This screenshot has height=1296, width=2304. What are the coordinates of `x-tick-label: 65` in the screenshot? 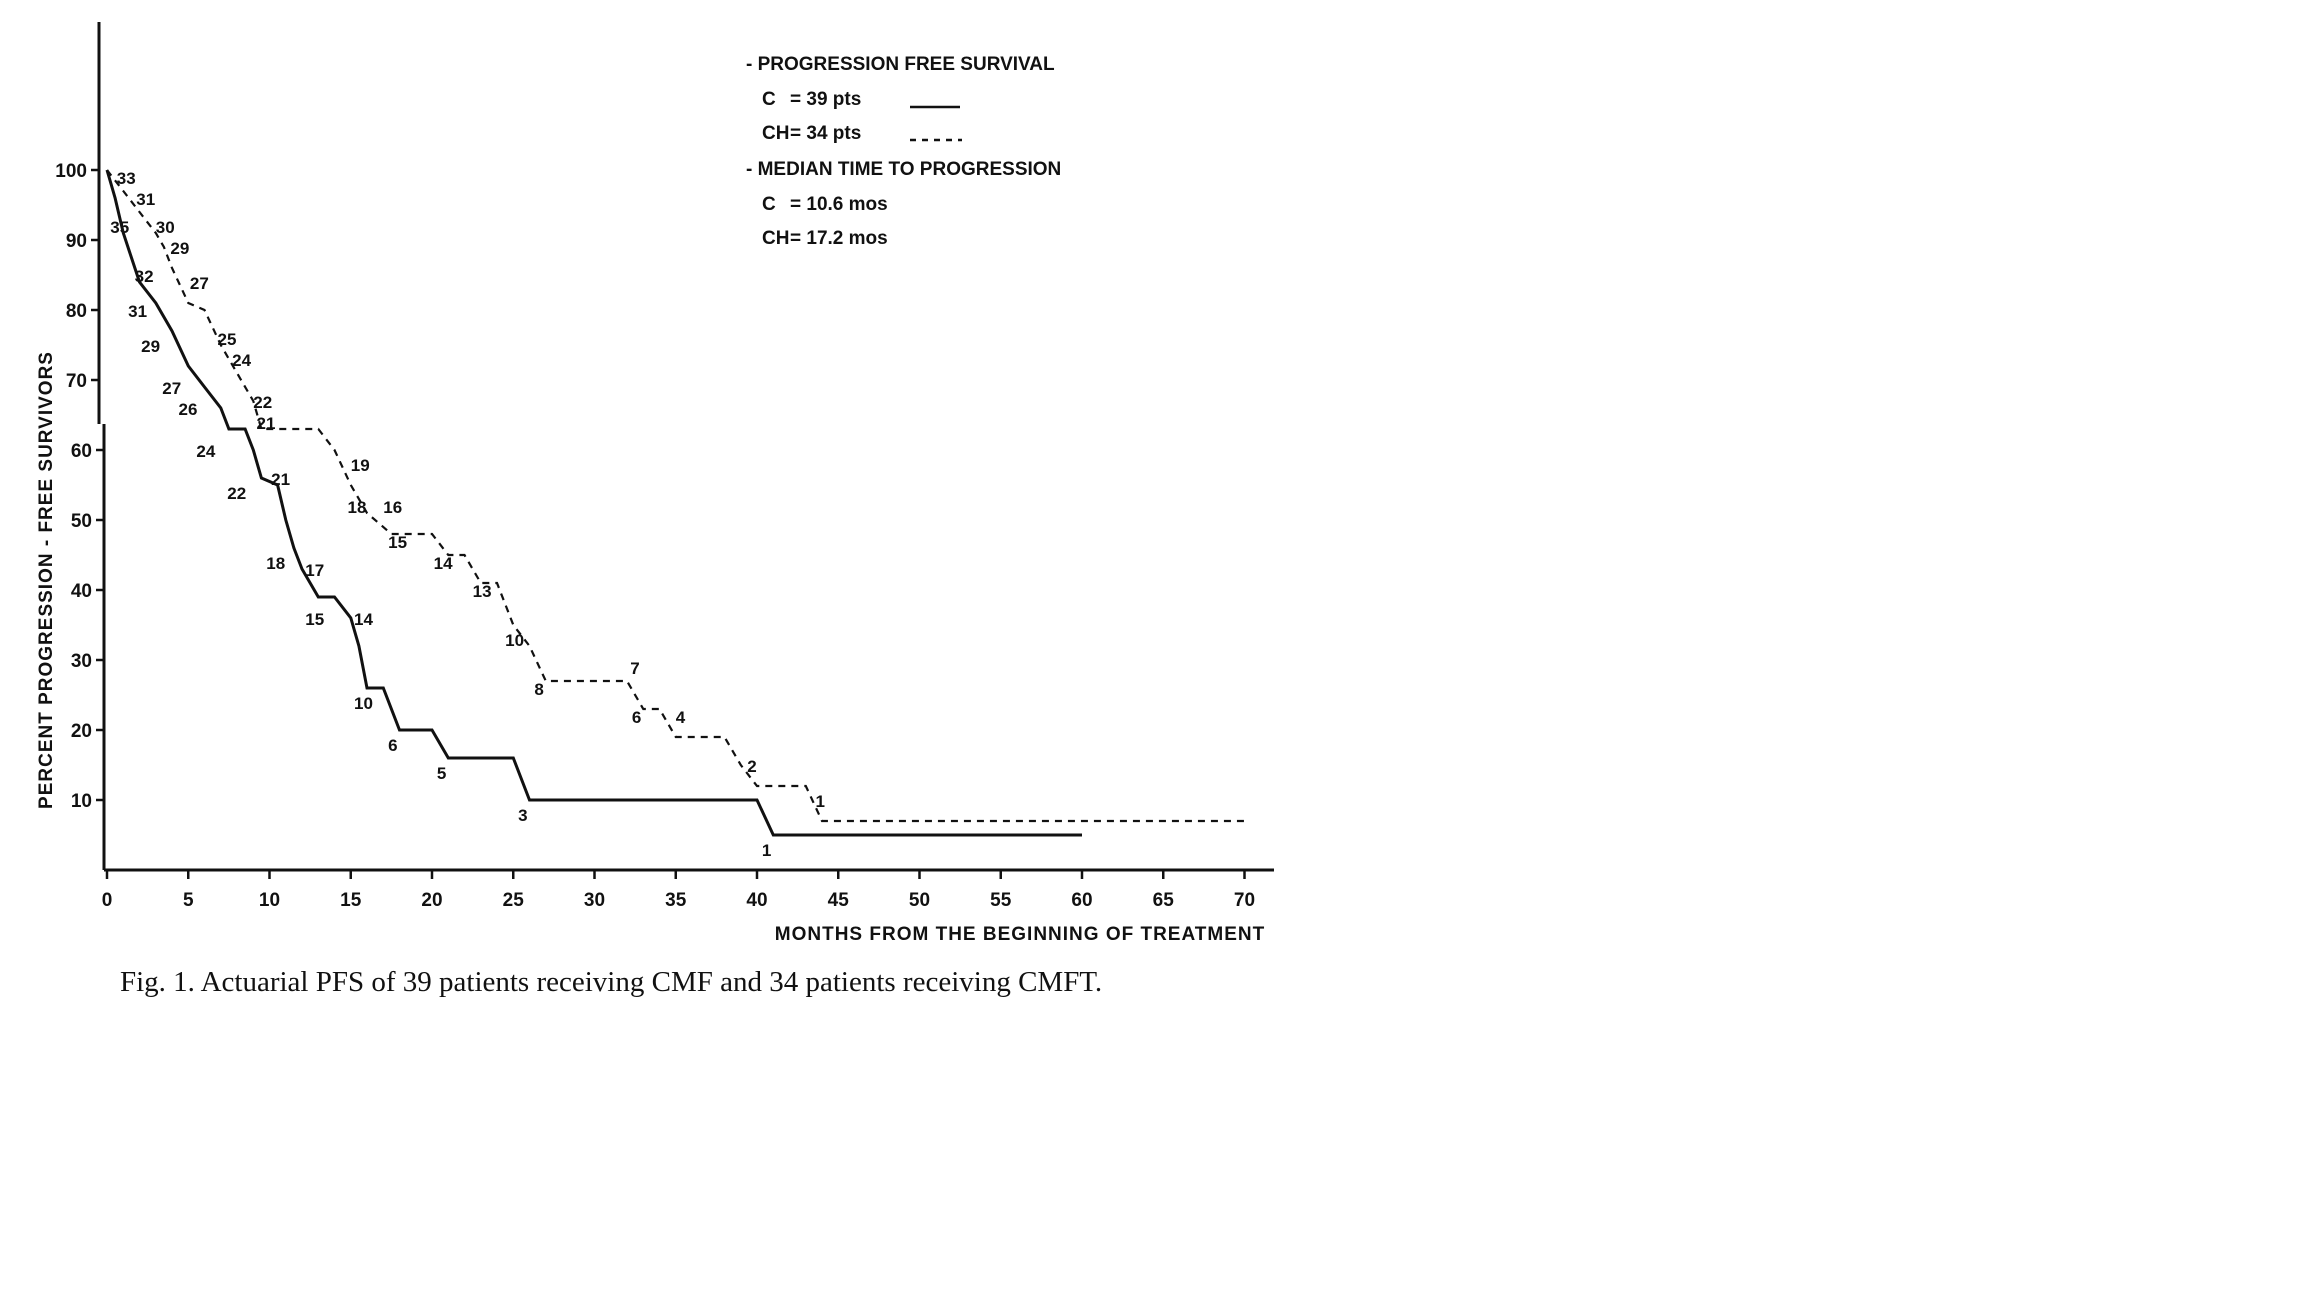 It's located at (1164, 900).